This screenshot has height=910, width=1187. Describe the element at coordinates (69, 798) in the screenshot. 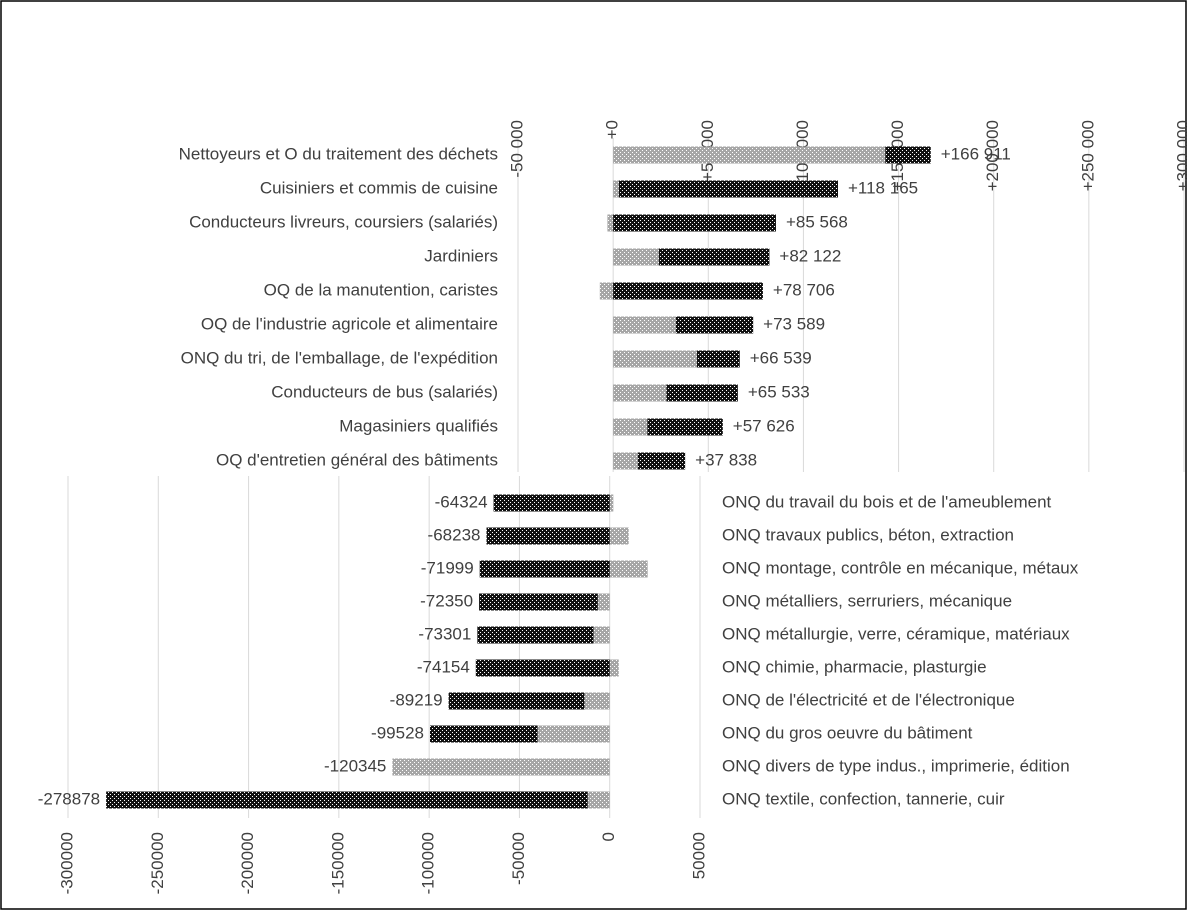

I see `total-label: -278878` at that location.